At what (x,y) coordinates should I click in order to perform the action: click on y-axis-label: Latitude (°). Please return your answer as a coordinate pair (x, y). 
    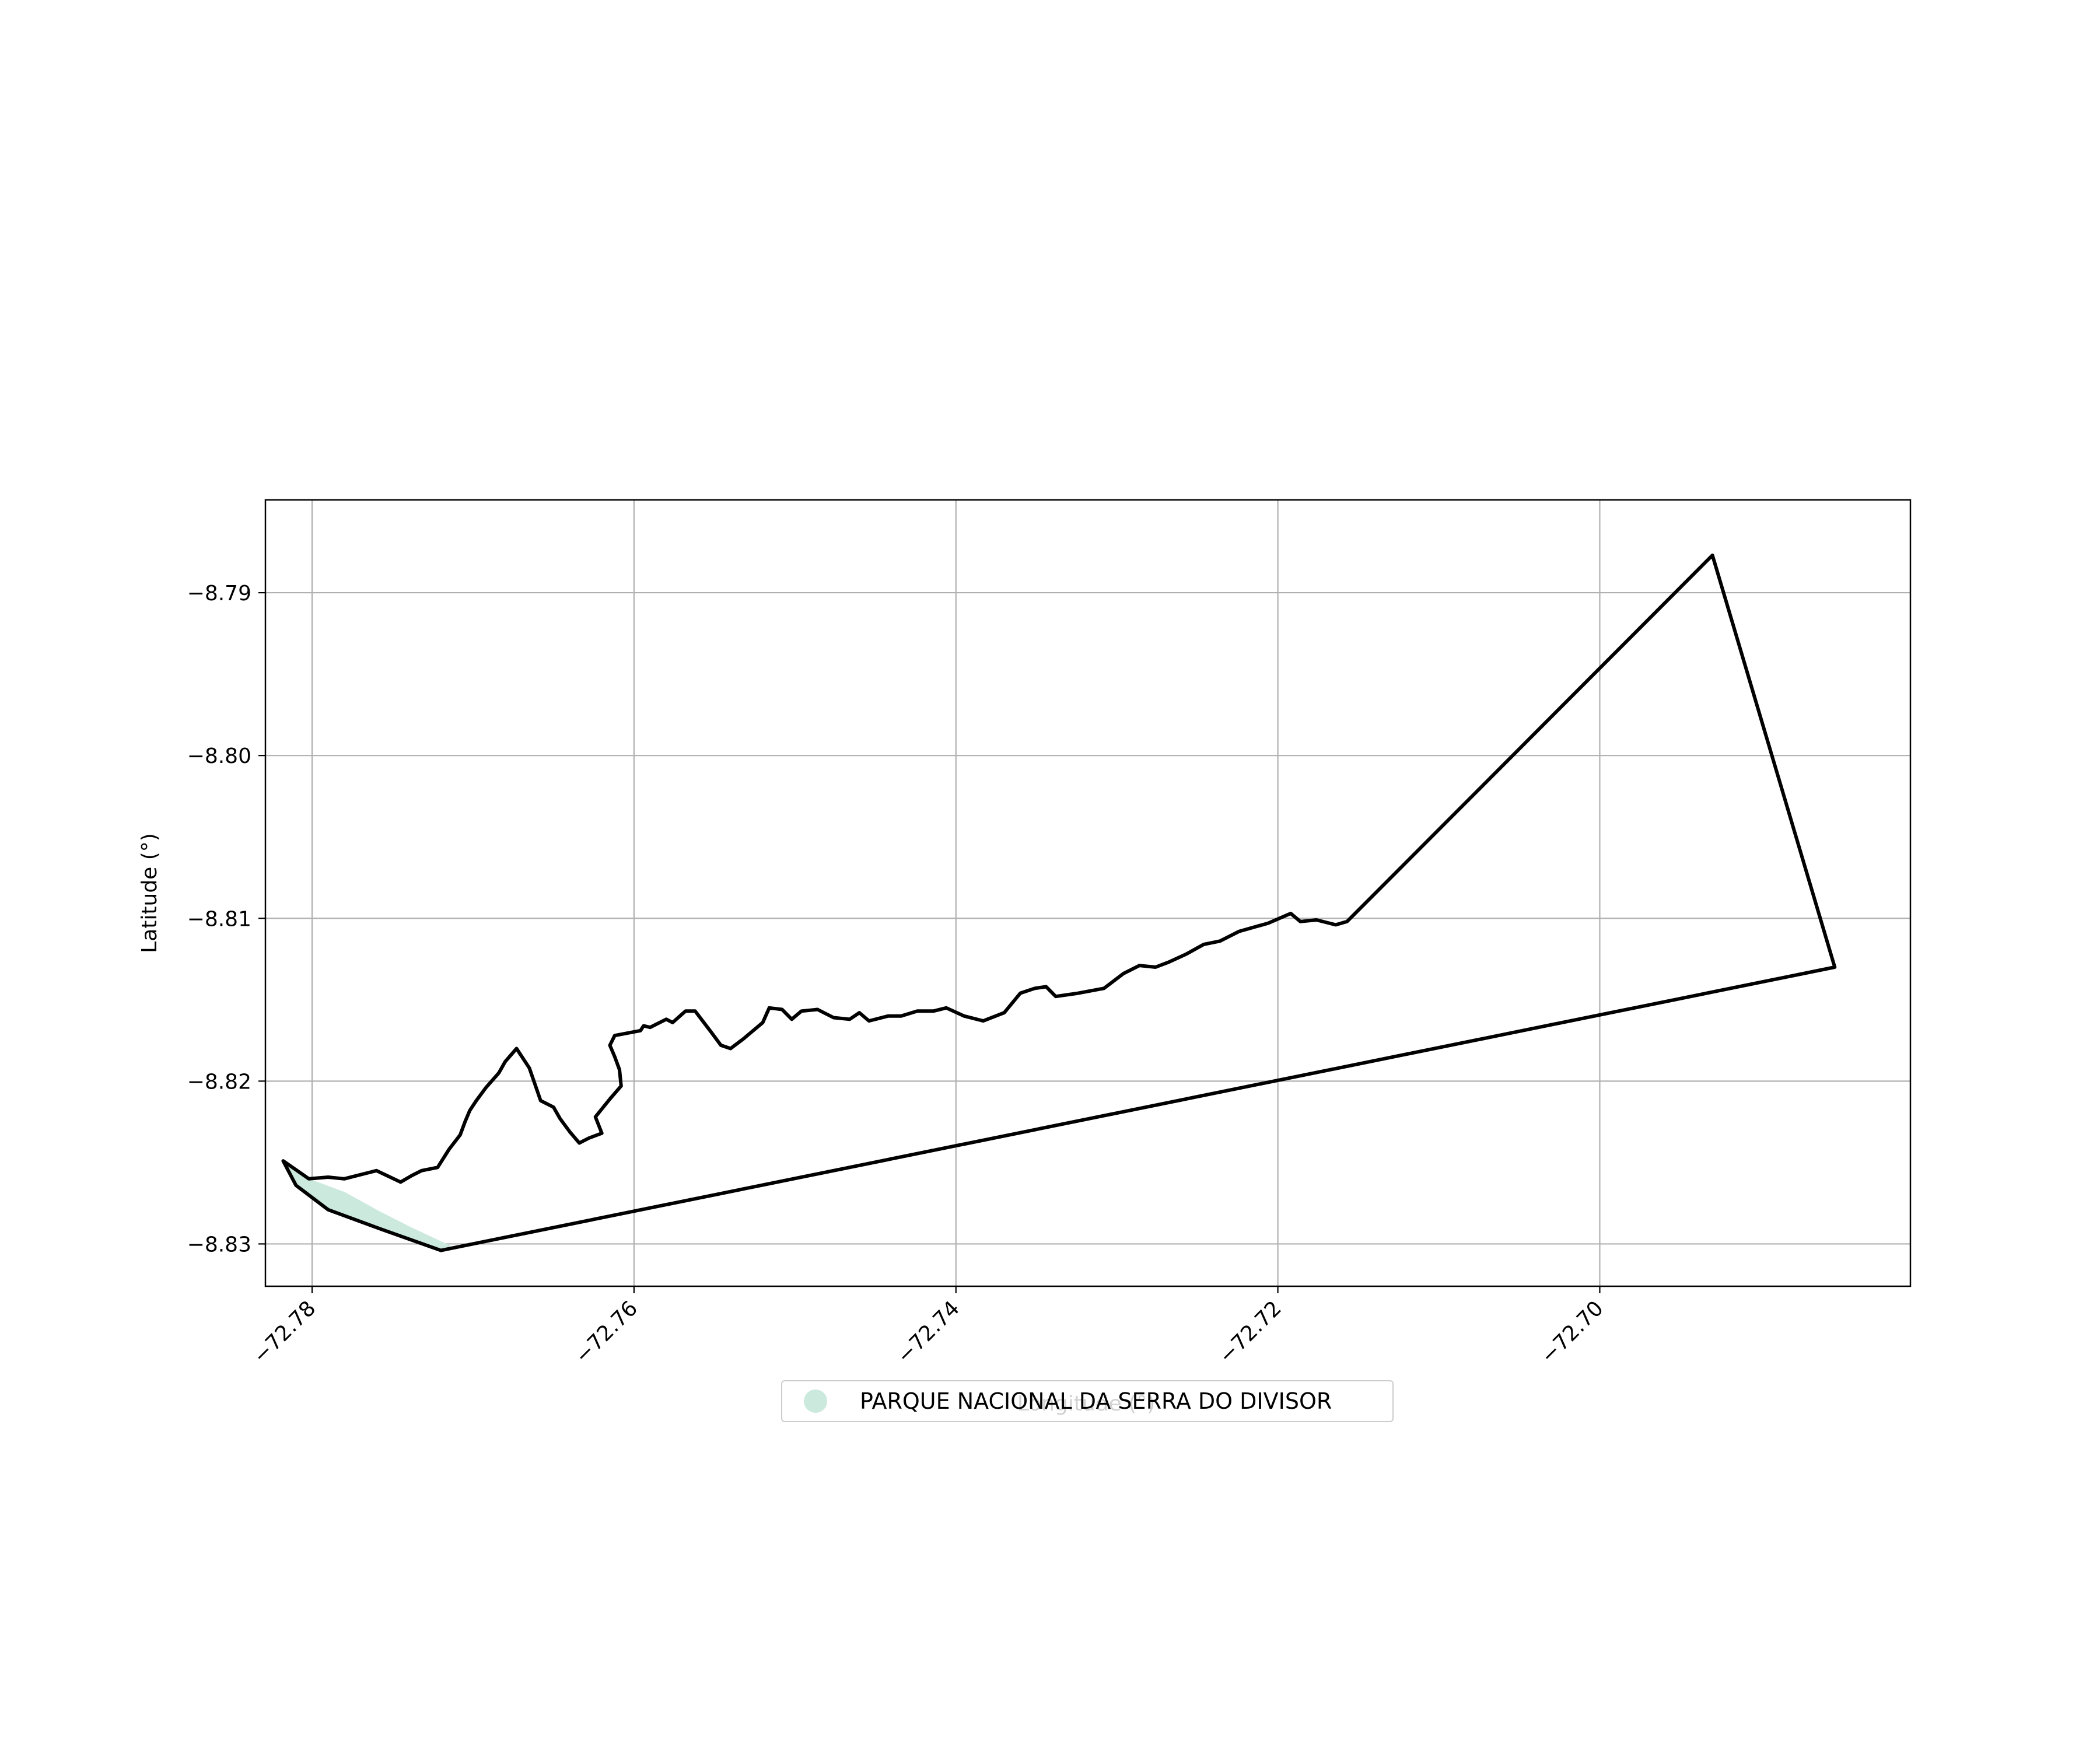
    Looking at the image, I should click on (150, 893).